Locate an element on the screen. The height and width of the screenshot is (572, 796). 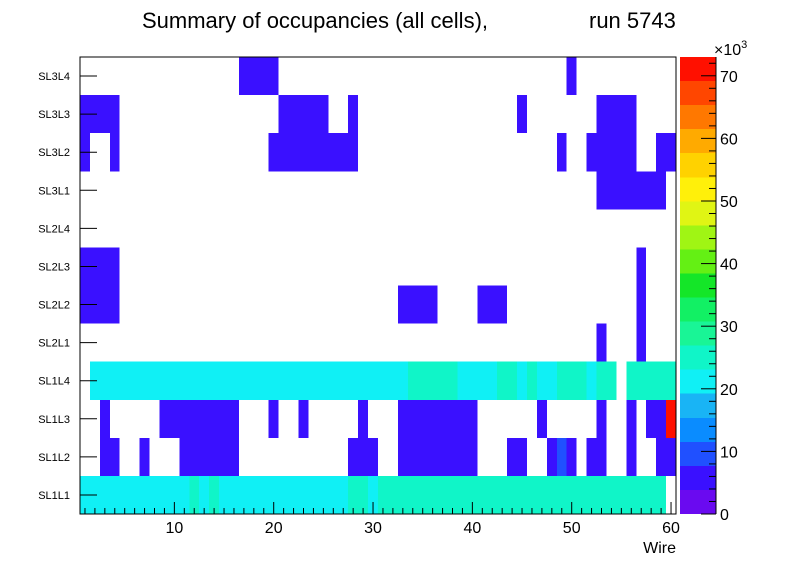
palette-tick-label: 10 is located at coordinates (729, 452).